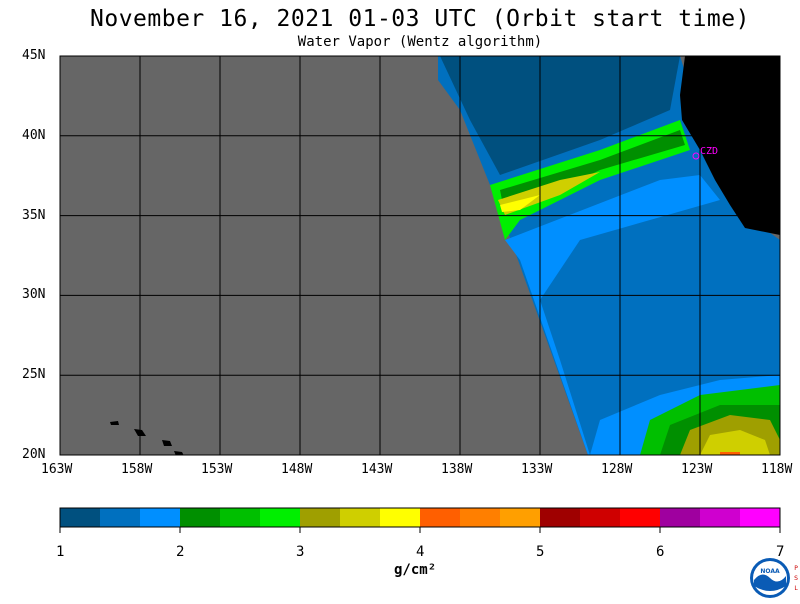  What do you see at coordinates (709, 151) in the screenshot?
I see `station-label-czd: CZD` at bounding box center [709, 151].